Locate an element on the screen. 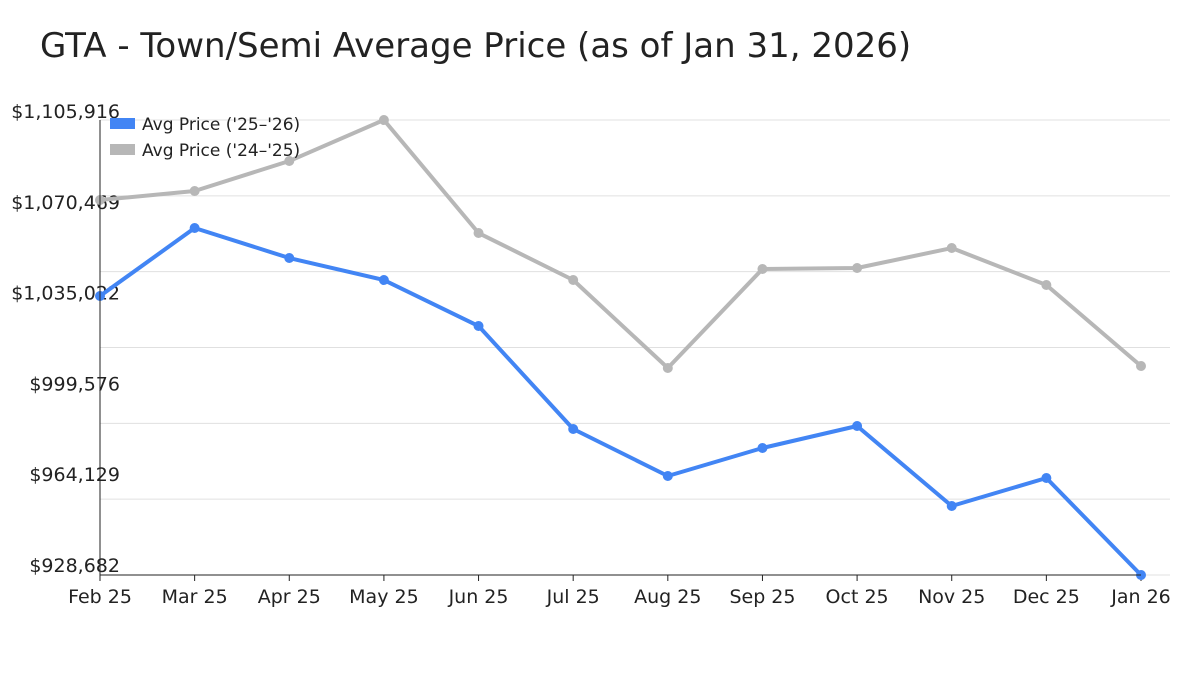 The width and height of the screenshot is (1200, 675). x-tick-label: Mar 25 is located at coordinates (195, 597).